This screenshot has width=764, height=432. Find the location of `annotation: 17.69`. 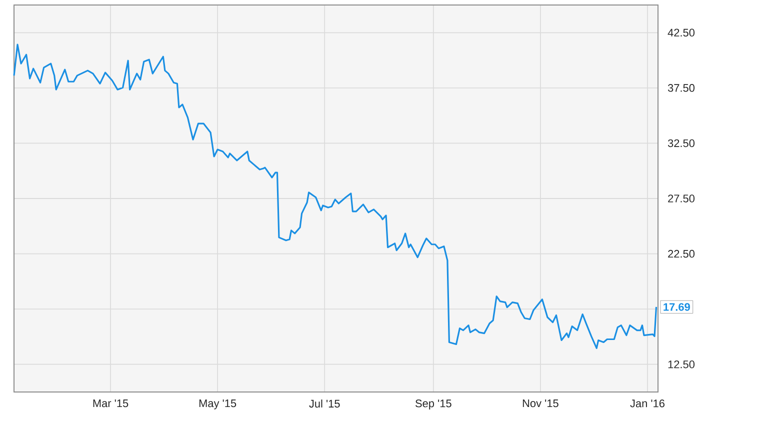

annotation: 17.69 is located at coordinates (677, 307).